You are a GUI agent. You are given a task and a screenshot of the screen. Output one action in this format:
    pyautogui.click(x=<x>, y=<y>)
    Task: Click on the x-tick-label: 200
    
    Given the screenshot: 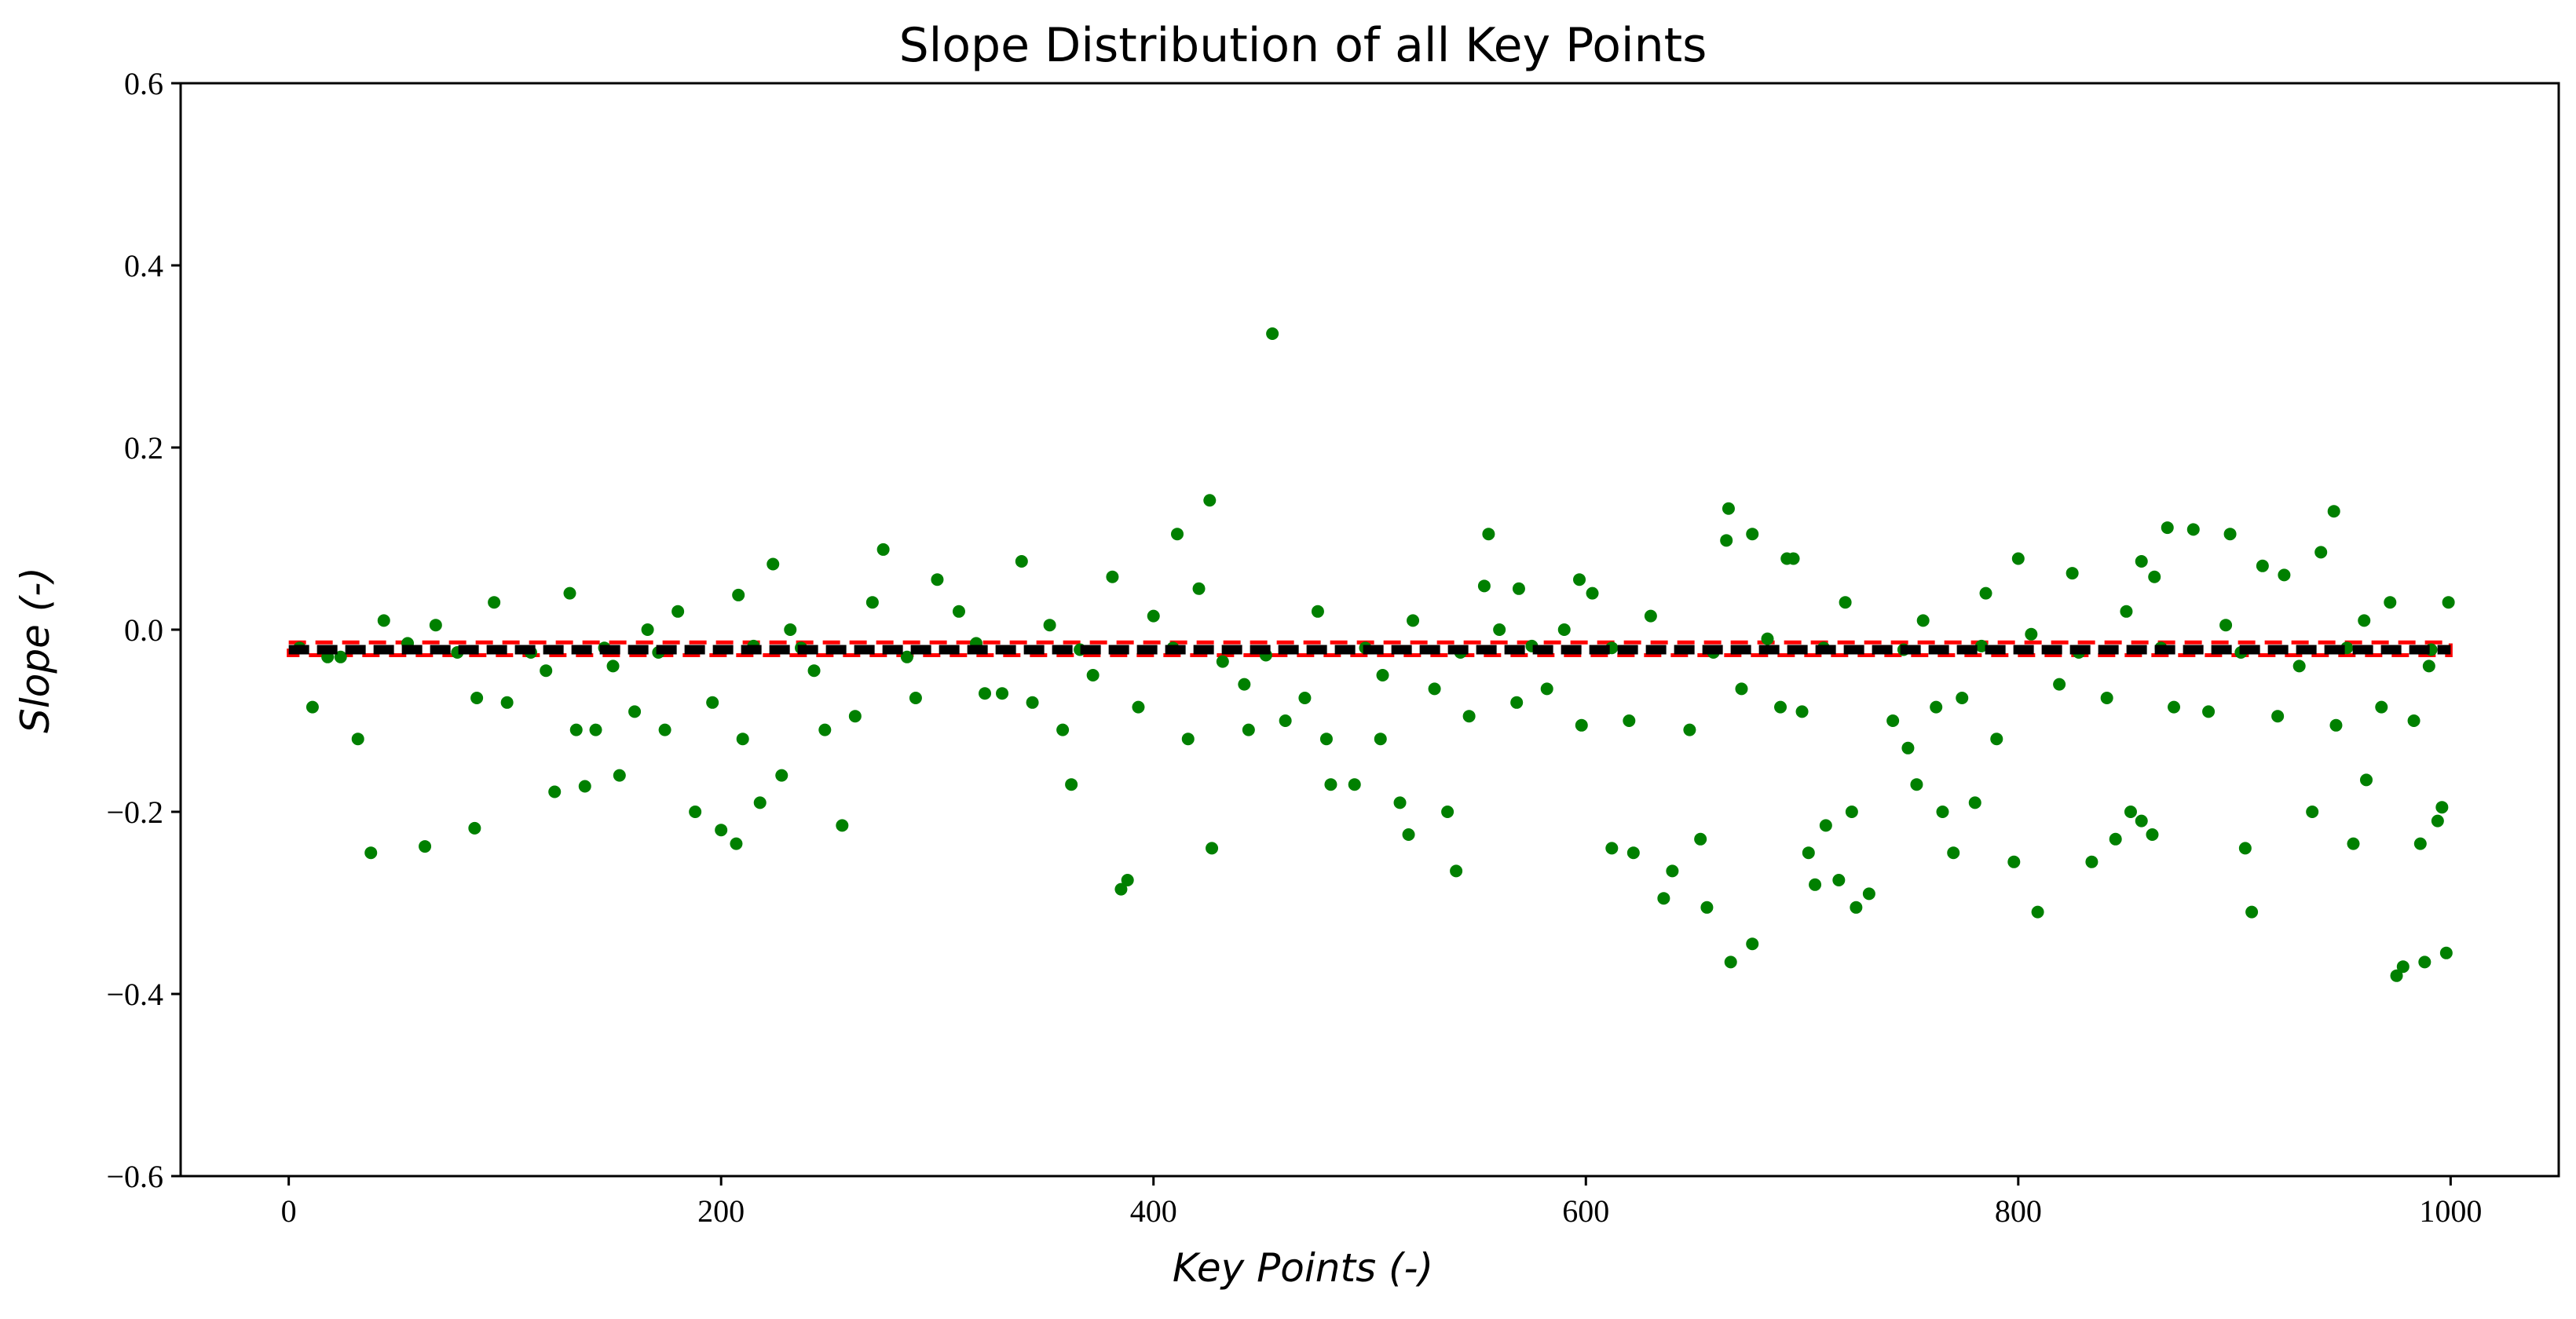 What is the action you would take?
    pyautogui.click(x=721, y=1211)
    